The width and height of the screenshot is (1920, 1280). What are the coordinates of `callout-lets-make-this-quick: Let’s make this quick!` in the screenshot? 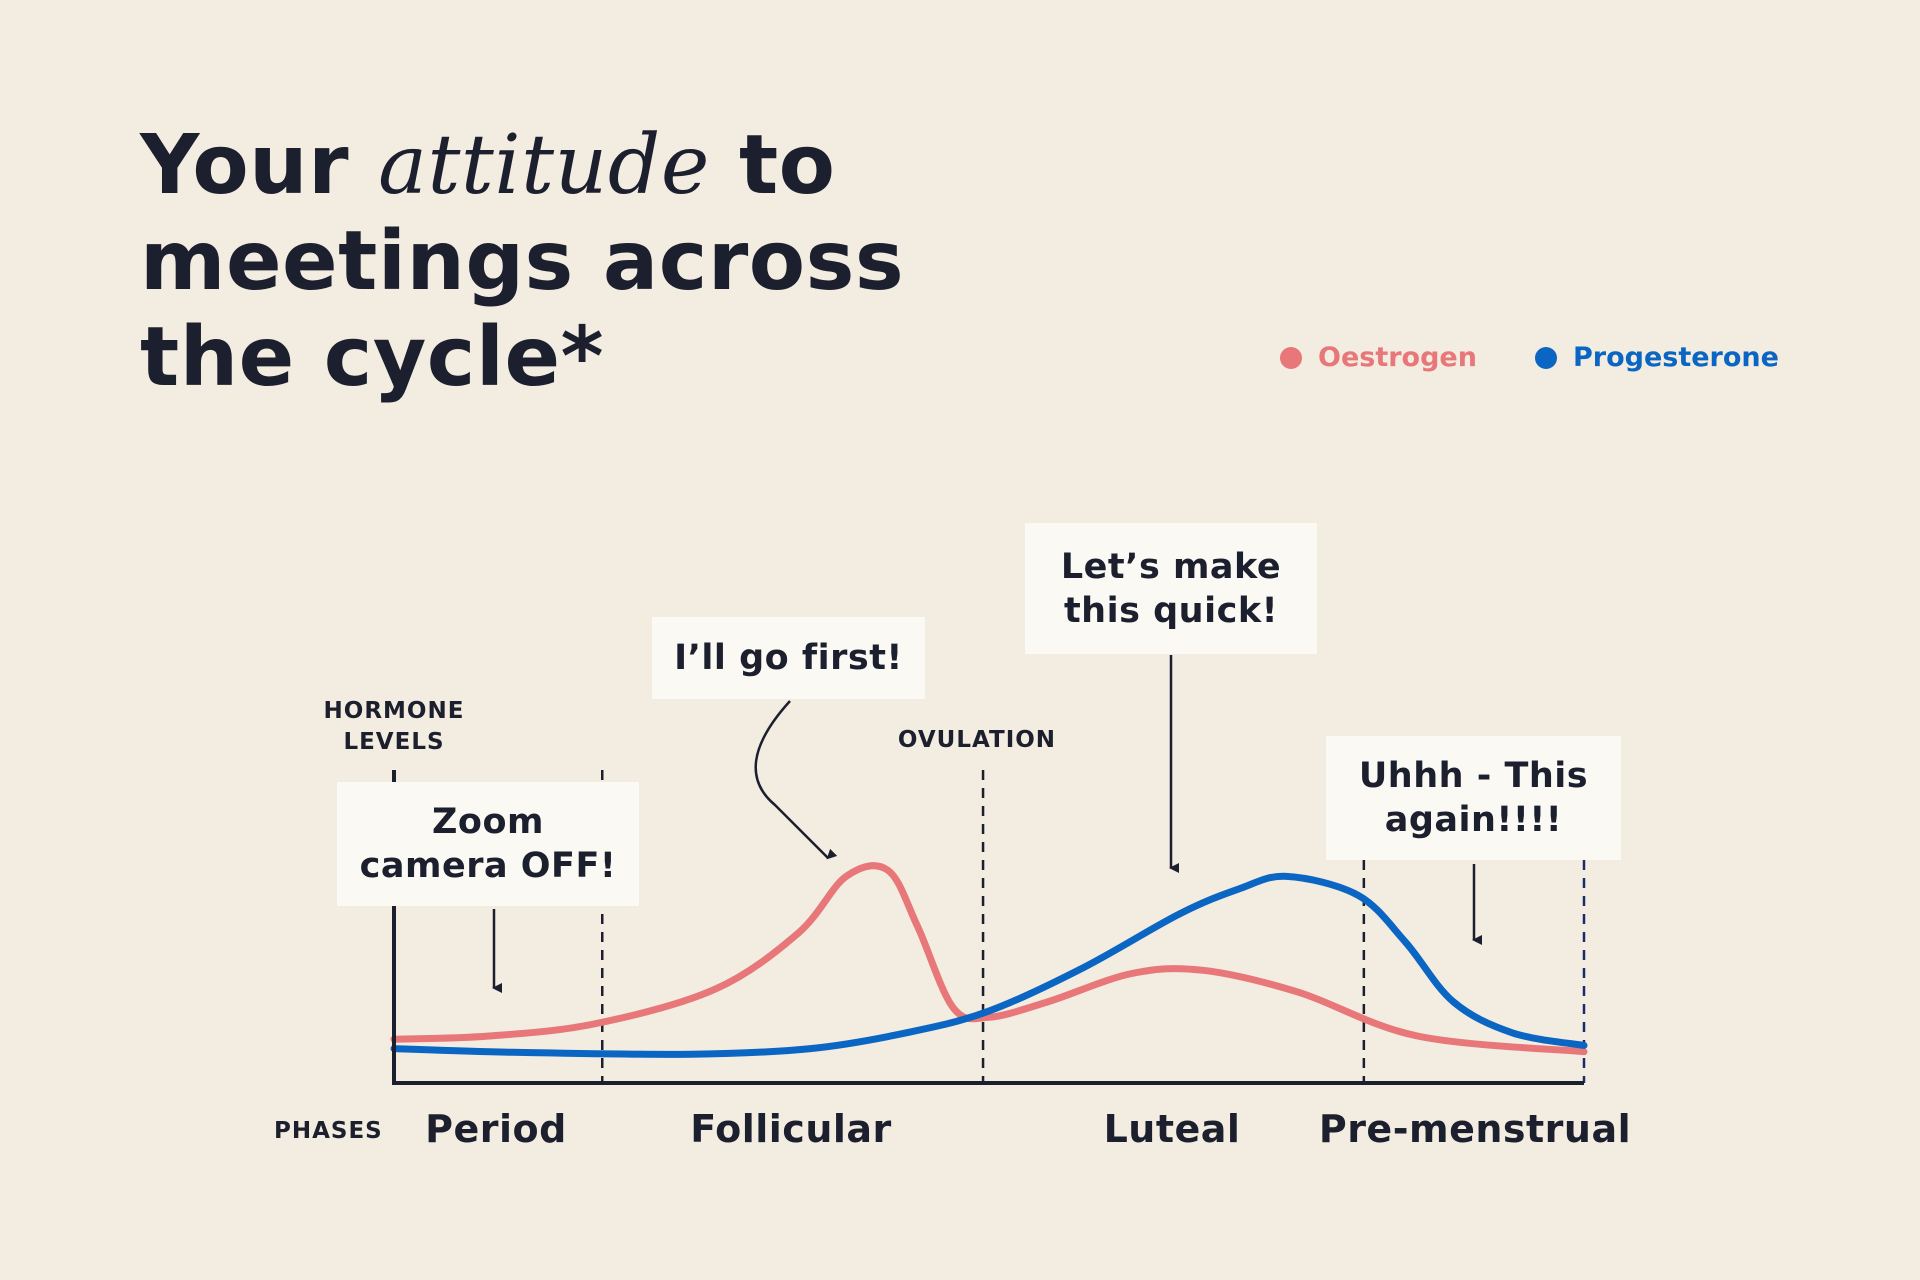 It's located at (1171, 588).